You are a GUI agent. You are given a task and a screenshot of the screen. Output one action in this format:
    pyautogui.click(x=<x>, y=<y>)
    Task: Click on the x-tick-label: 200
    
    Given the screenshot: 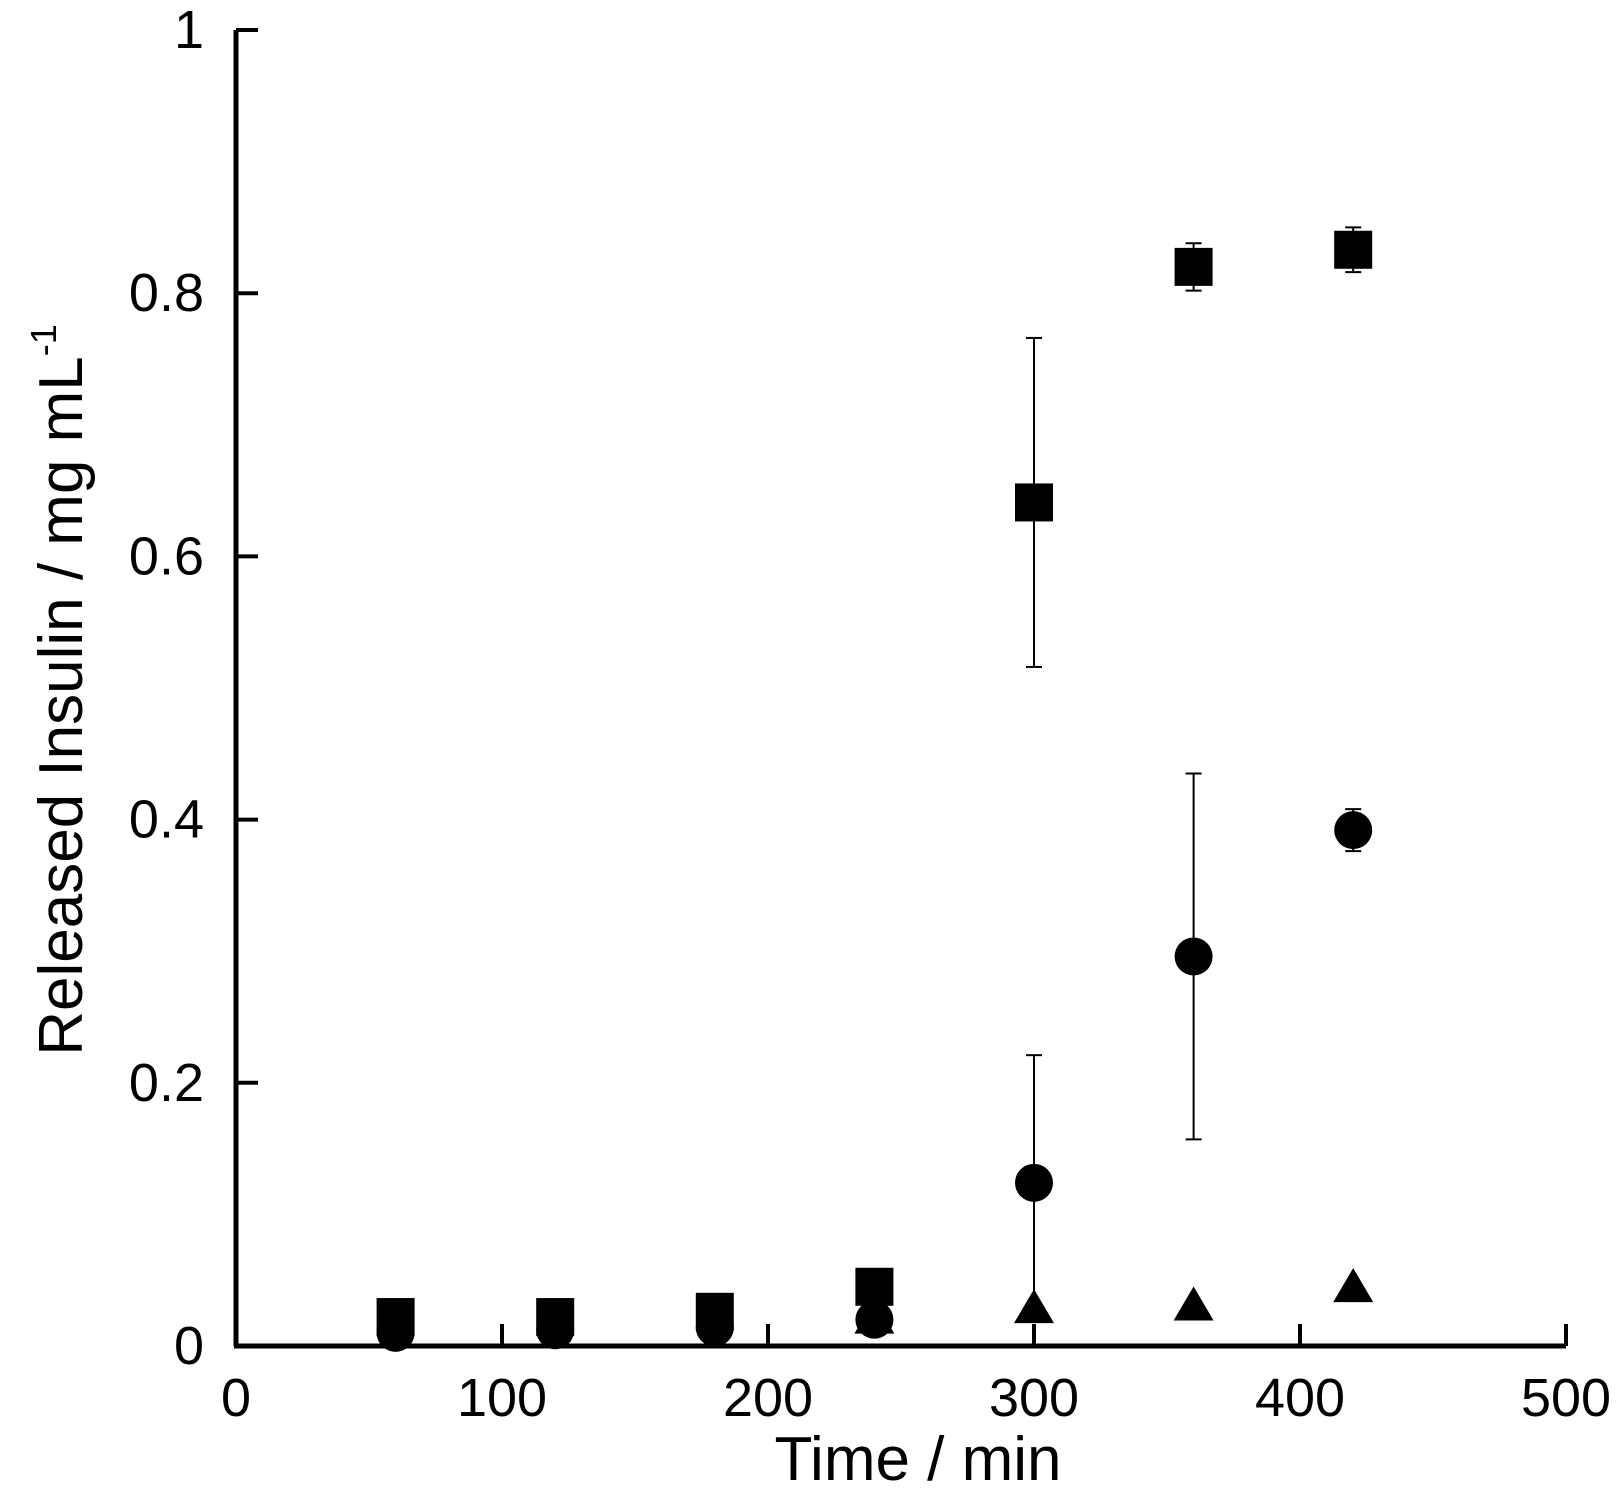 What is the action you would take?
    pyautogui.click(x=768, y=1398)
    